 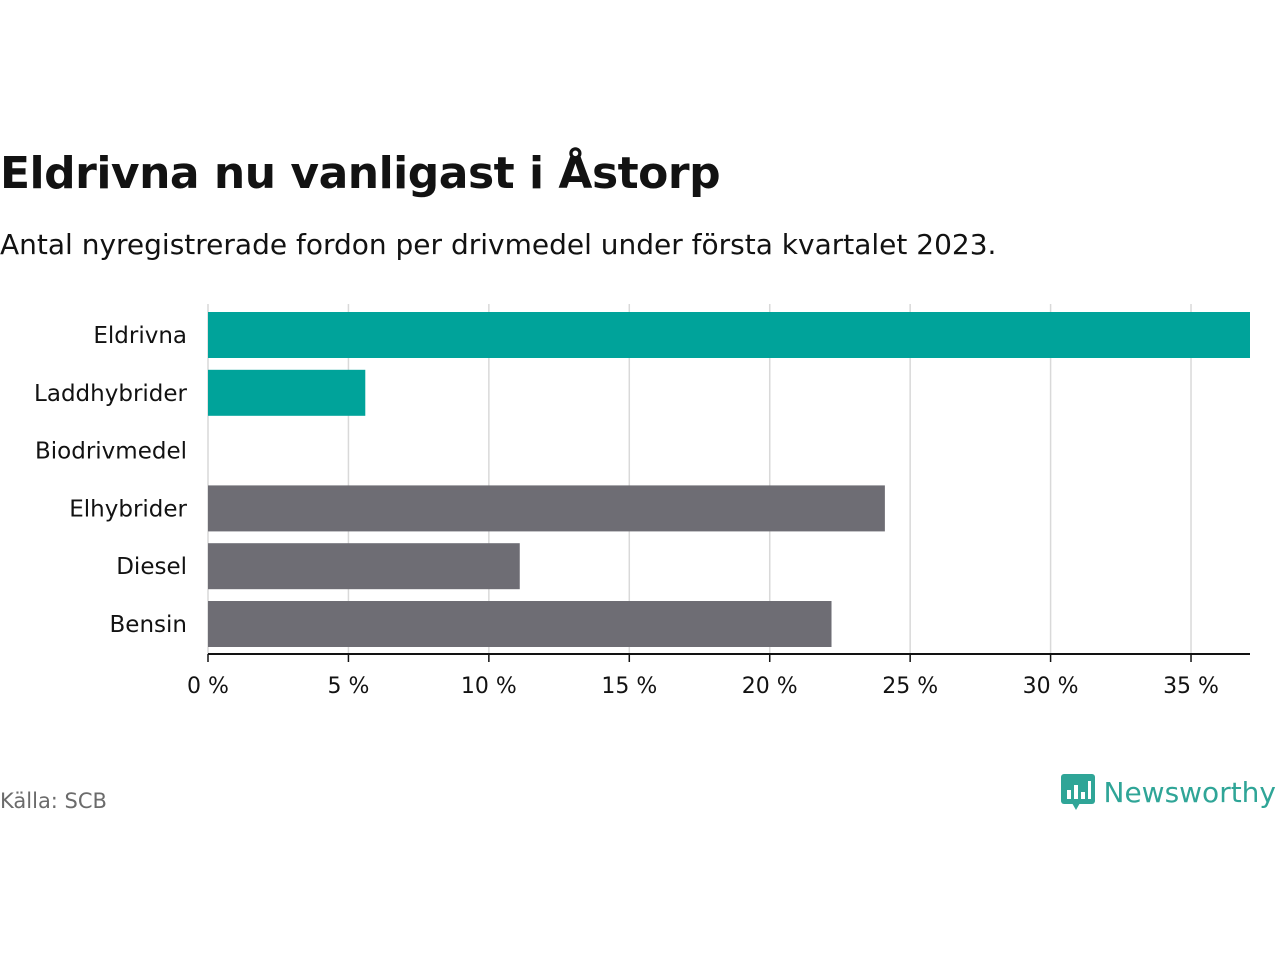 I want to click on category-label: Bensin, so click(x=148, y=625).